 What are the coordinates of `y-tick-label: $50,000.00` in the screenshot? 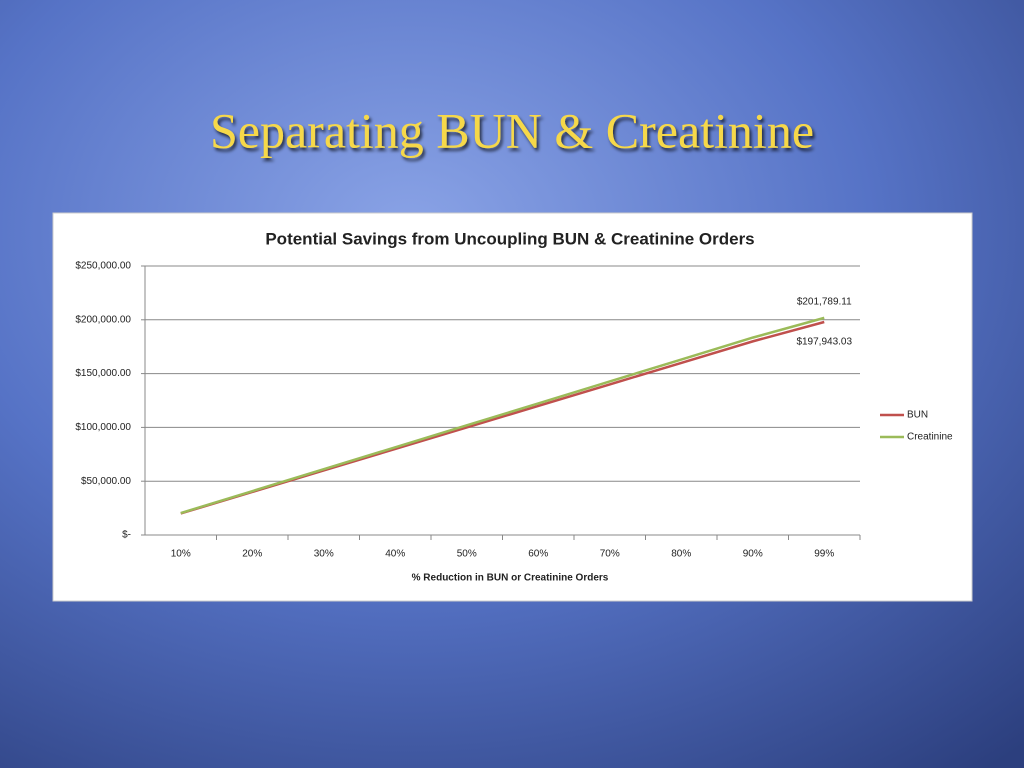 It's located at (106, 481).